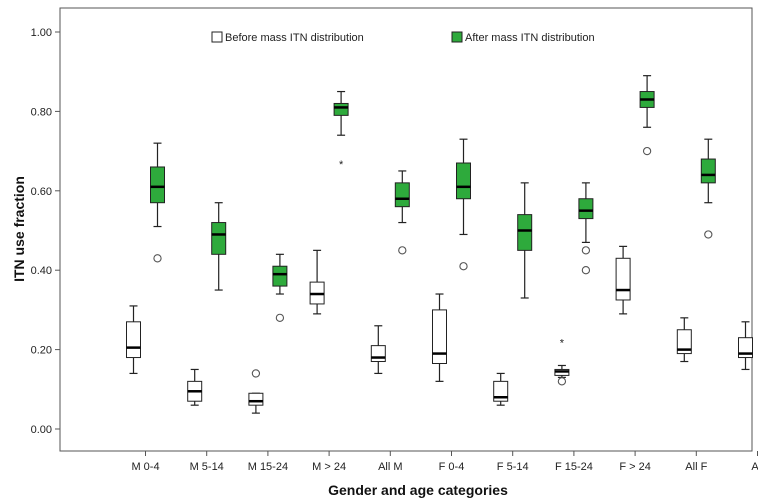 Image resolution: width=758 pixels, height=501 pixels. What do you see at coordinates (530, 38) in the screenshot?
I see `legend-label-after: After mass ITN distribution` at bounding box center [530, 38].